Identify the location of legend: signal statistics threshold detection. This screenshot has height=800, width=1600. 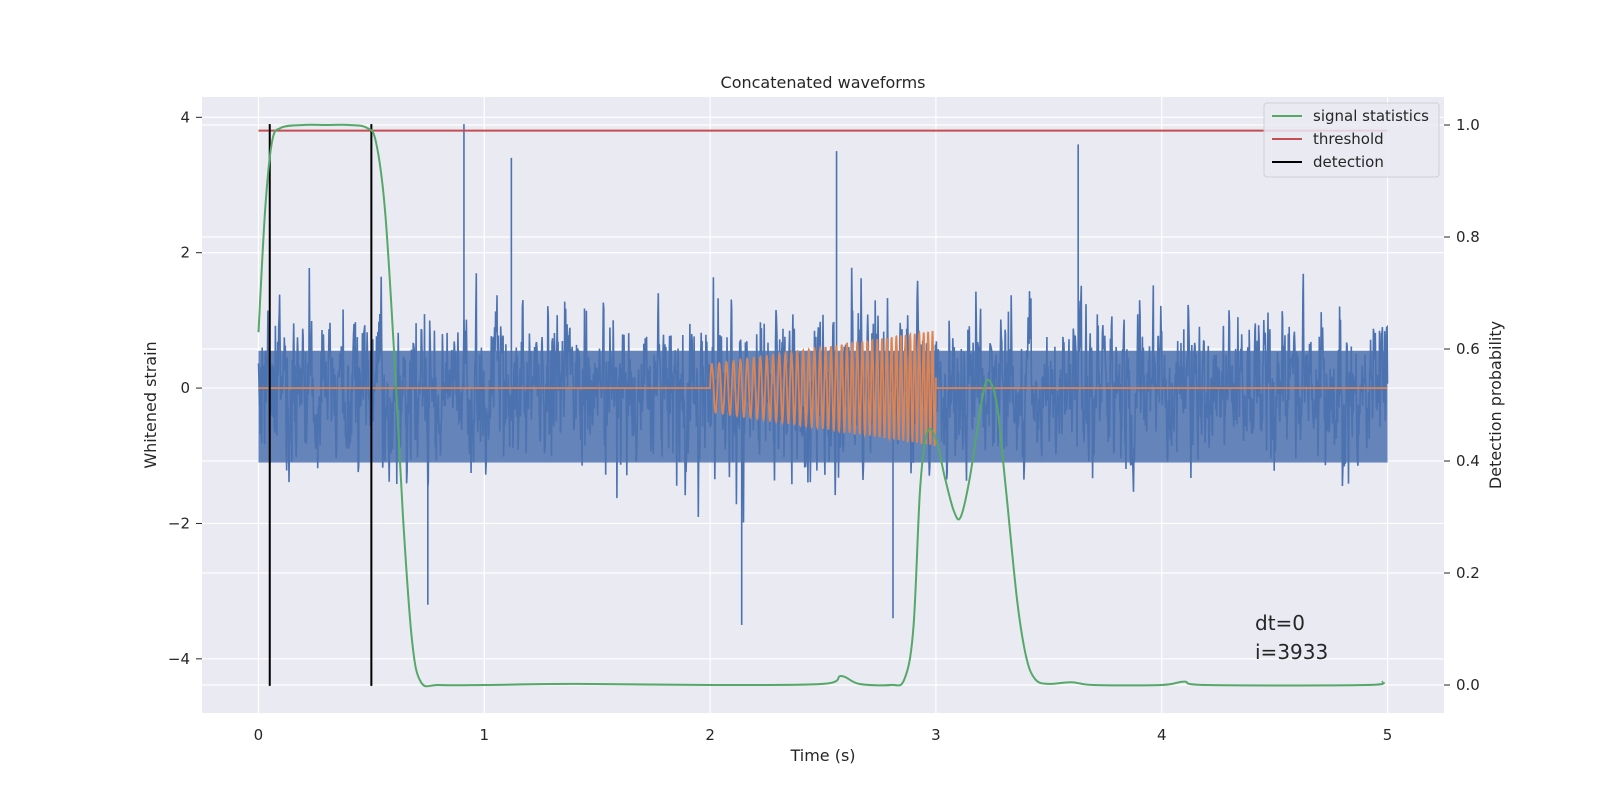
(1351, 140).